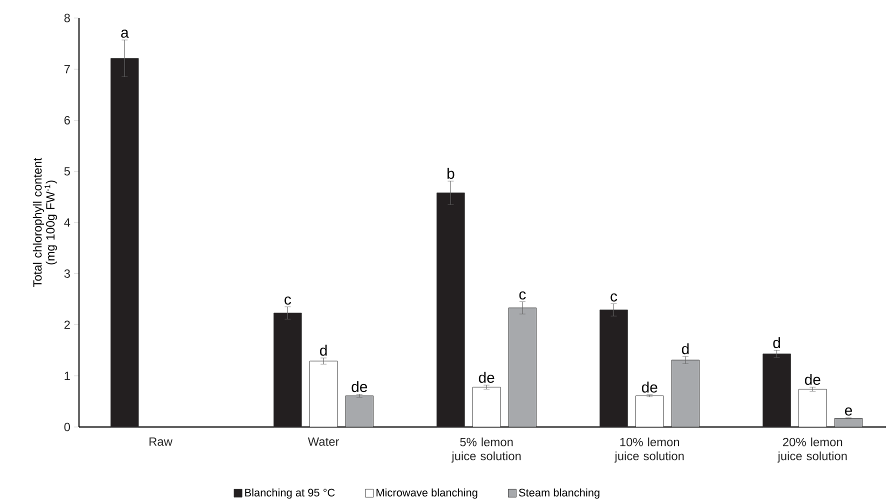 The image size is (888, 501). I want to click on x-tick-label: 5% lemon juice solution, so click(486, 450).